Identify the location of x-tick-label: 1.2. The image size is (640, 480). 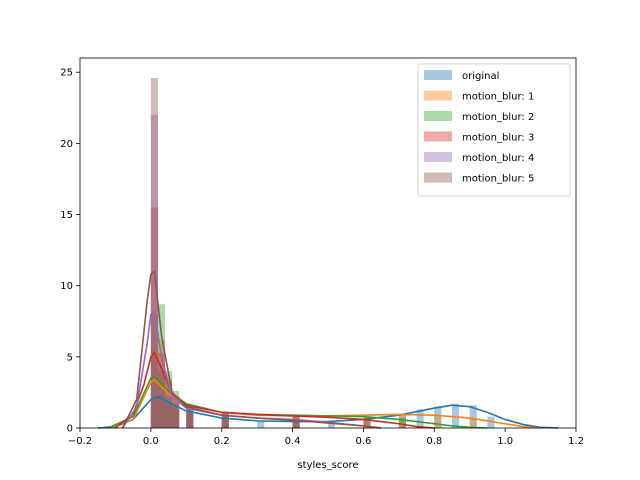
(576, 441).